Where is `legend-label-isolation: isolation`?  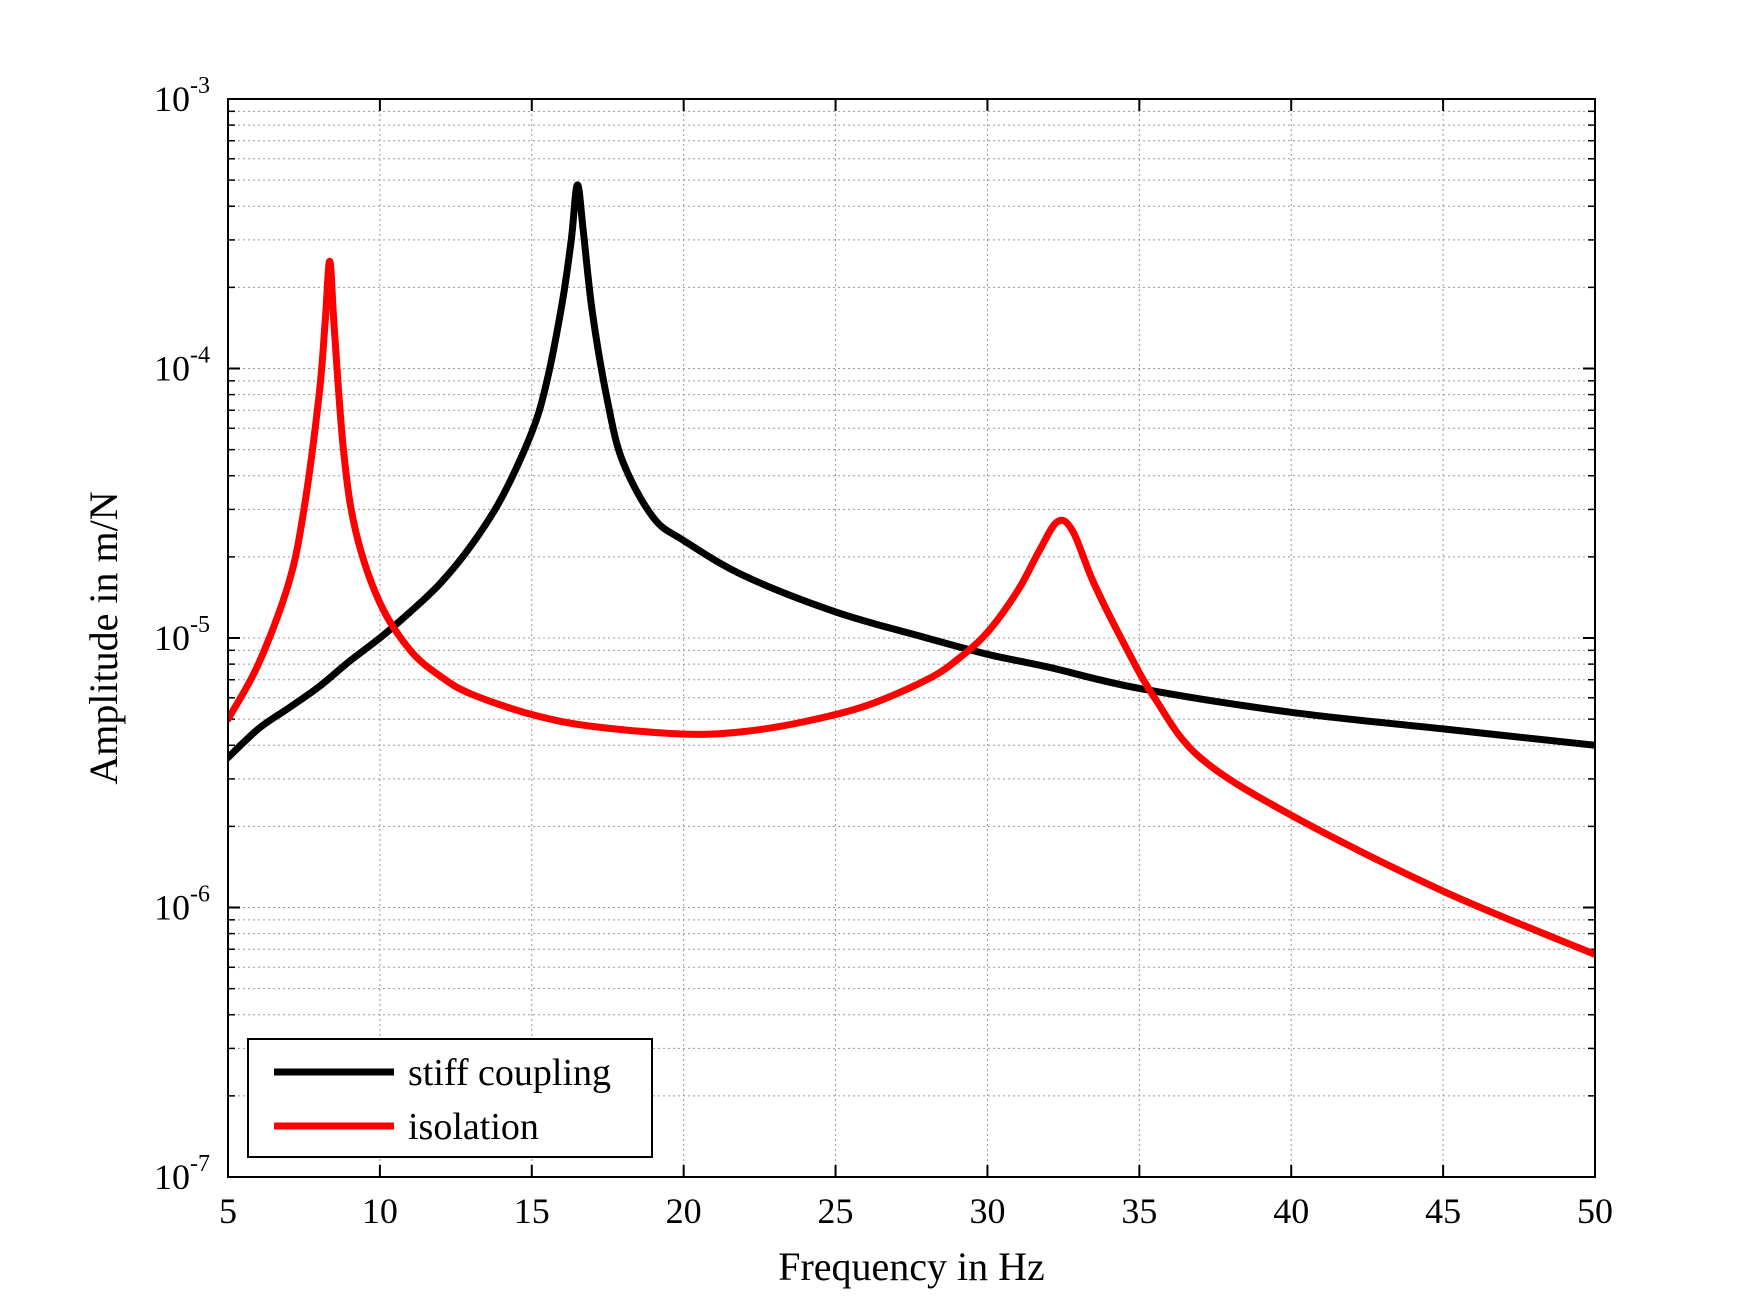 legend-label-isolation: isolation is located at coordinates (473, 1127).